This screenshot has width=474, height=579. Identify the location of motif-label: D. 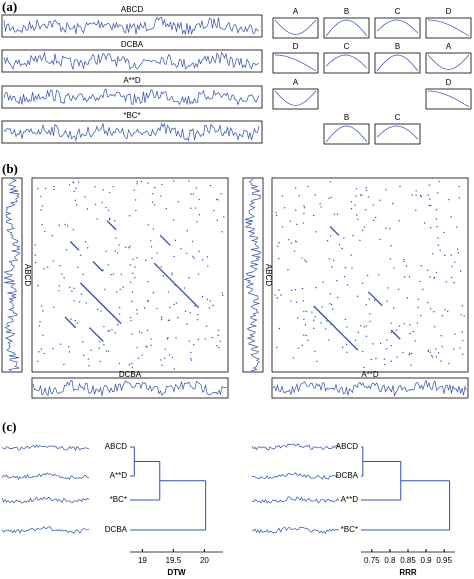
(296, 46).